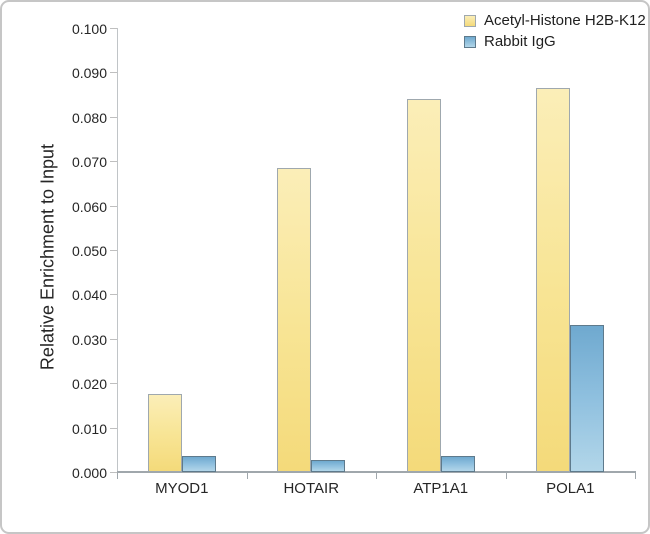 This screenshot has height=534, width=650. What do you see at coordinates (565, 20) in the screenshot?
I see `legend-label: Acetyl-Histone H2B-K12` at bounding box center [565, 20].